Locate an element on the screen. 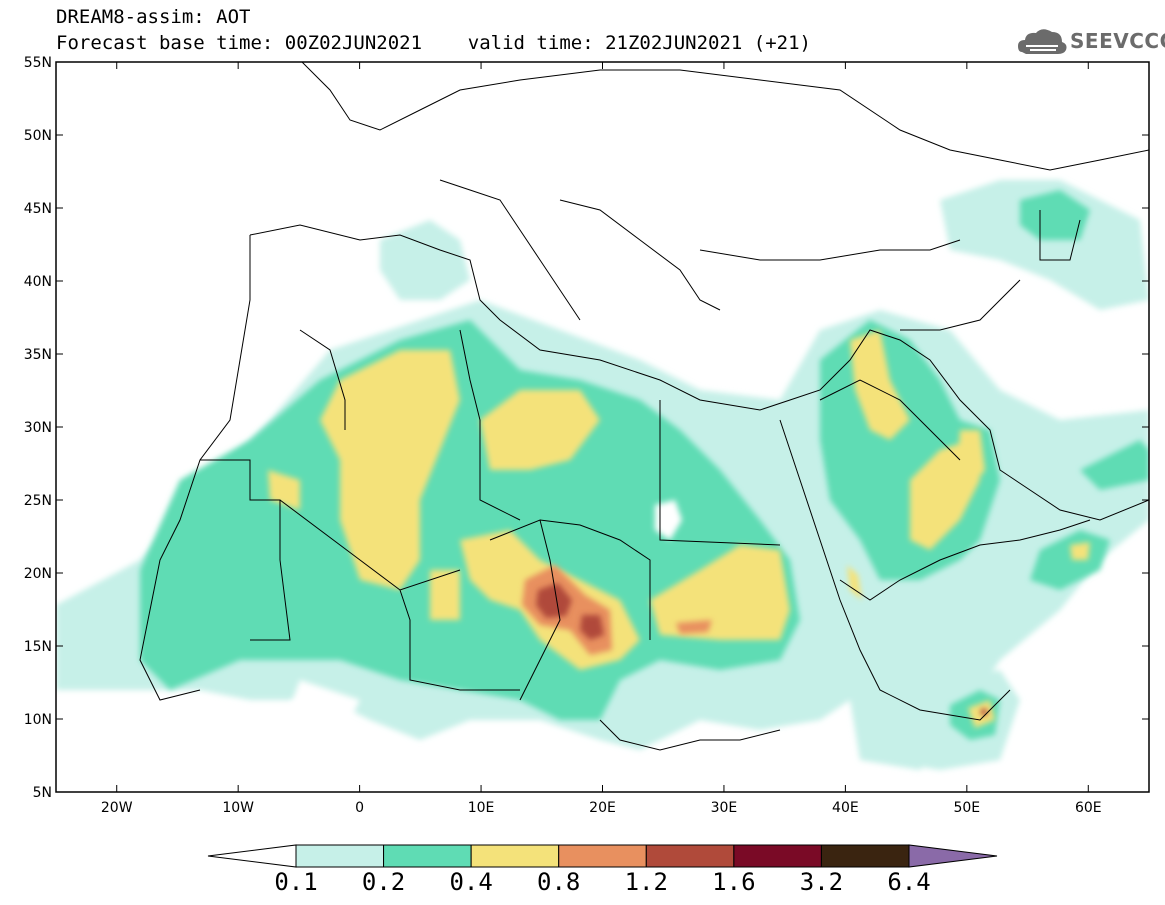 The width and height of the screenshot is (1165, 905). lon-tick-label: 40E is located at coordinates (845, 808).